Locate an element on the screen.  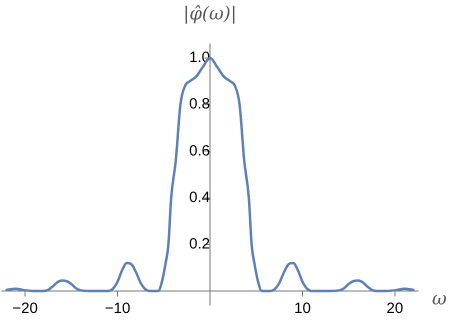
y-tick-label: 0.8 is located at coordinates (199, 104).